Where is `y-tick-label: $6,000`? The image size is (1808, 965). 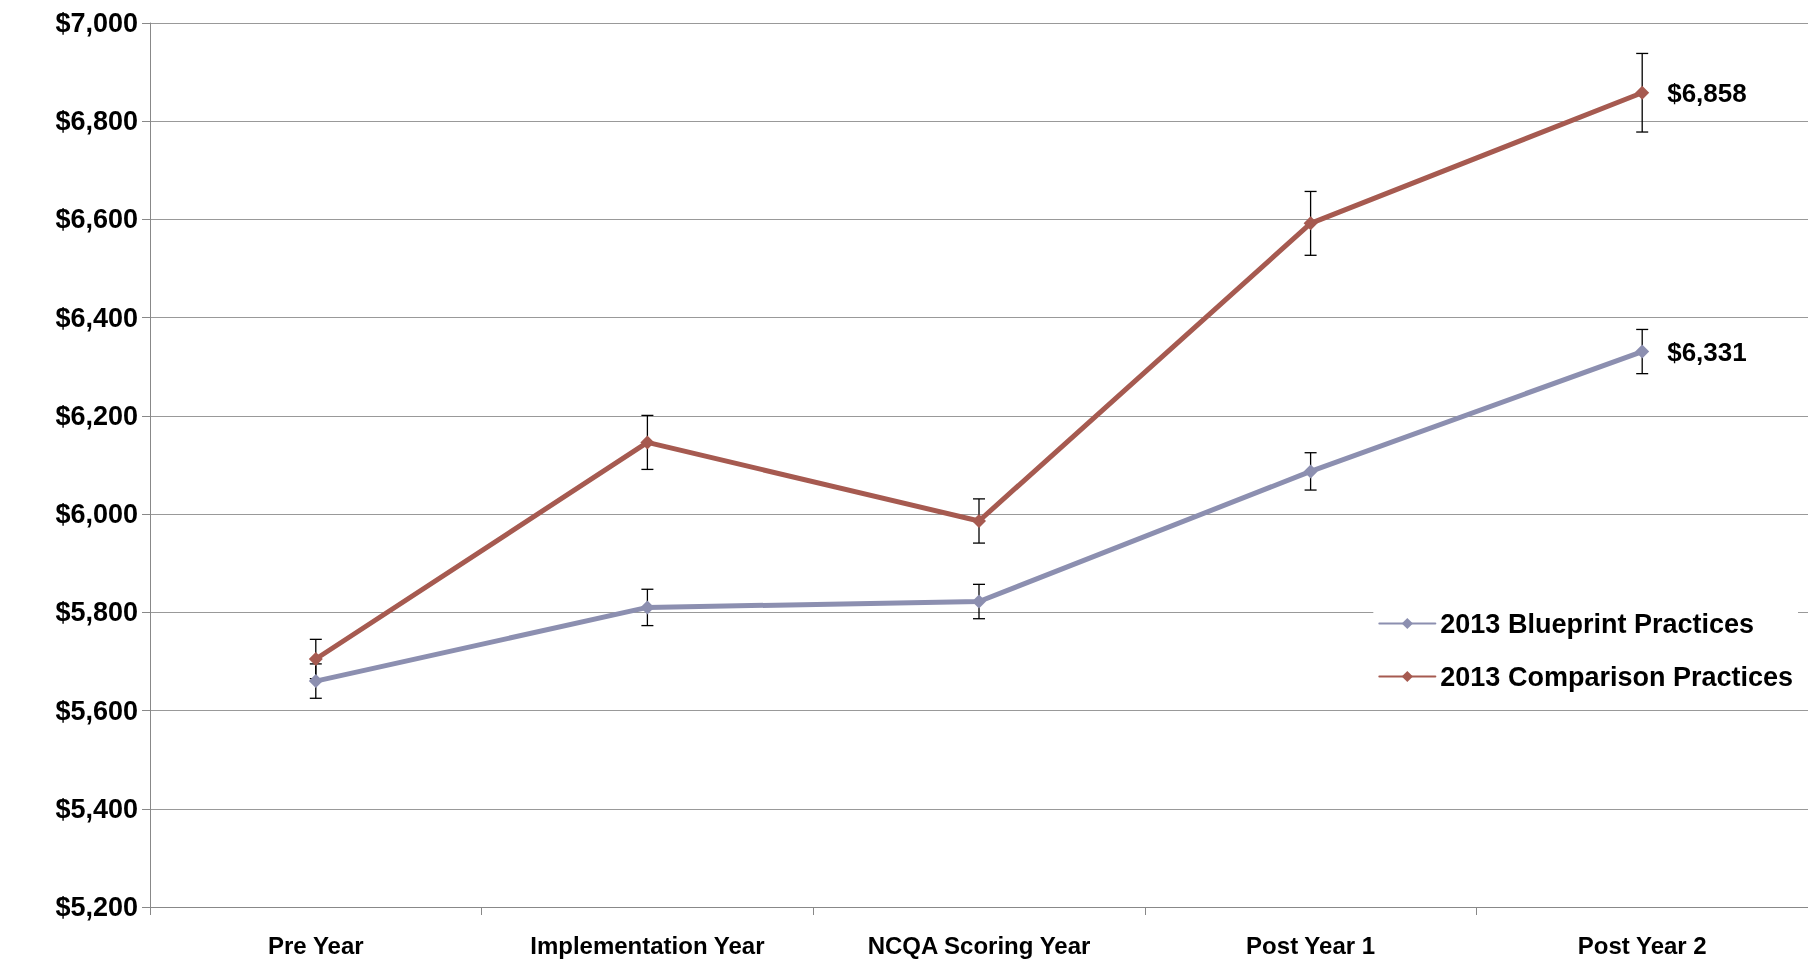
y-tick-label: $6,000 is located at coordinates (96, 514).